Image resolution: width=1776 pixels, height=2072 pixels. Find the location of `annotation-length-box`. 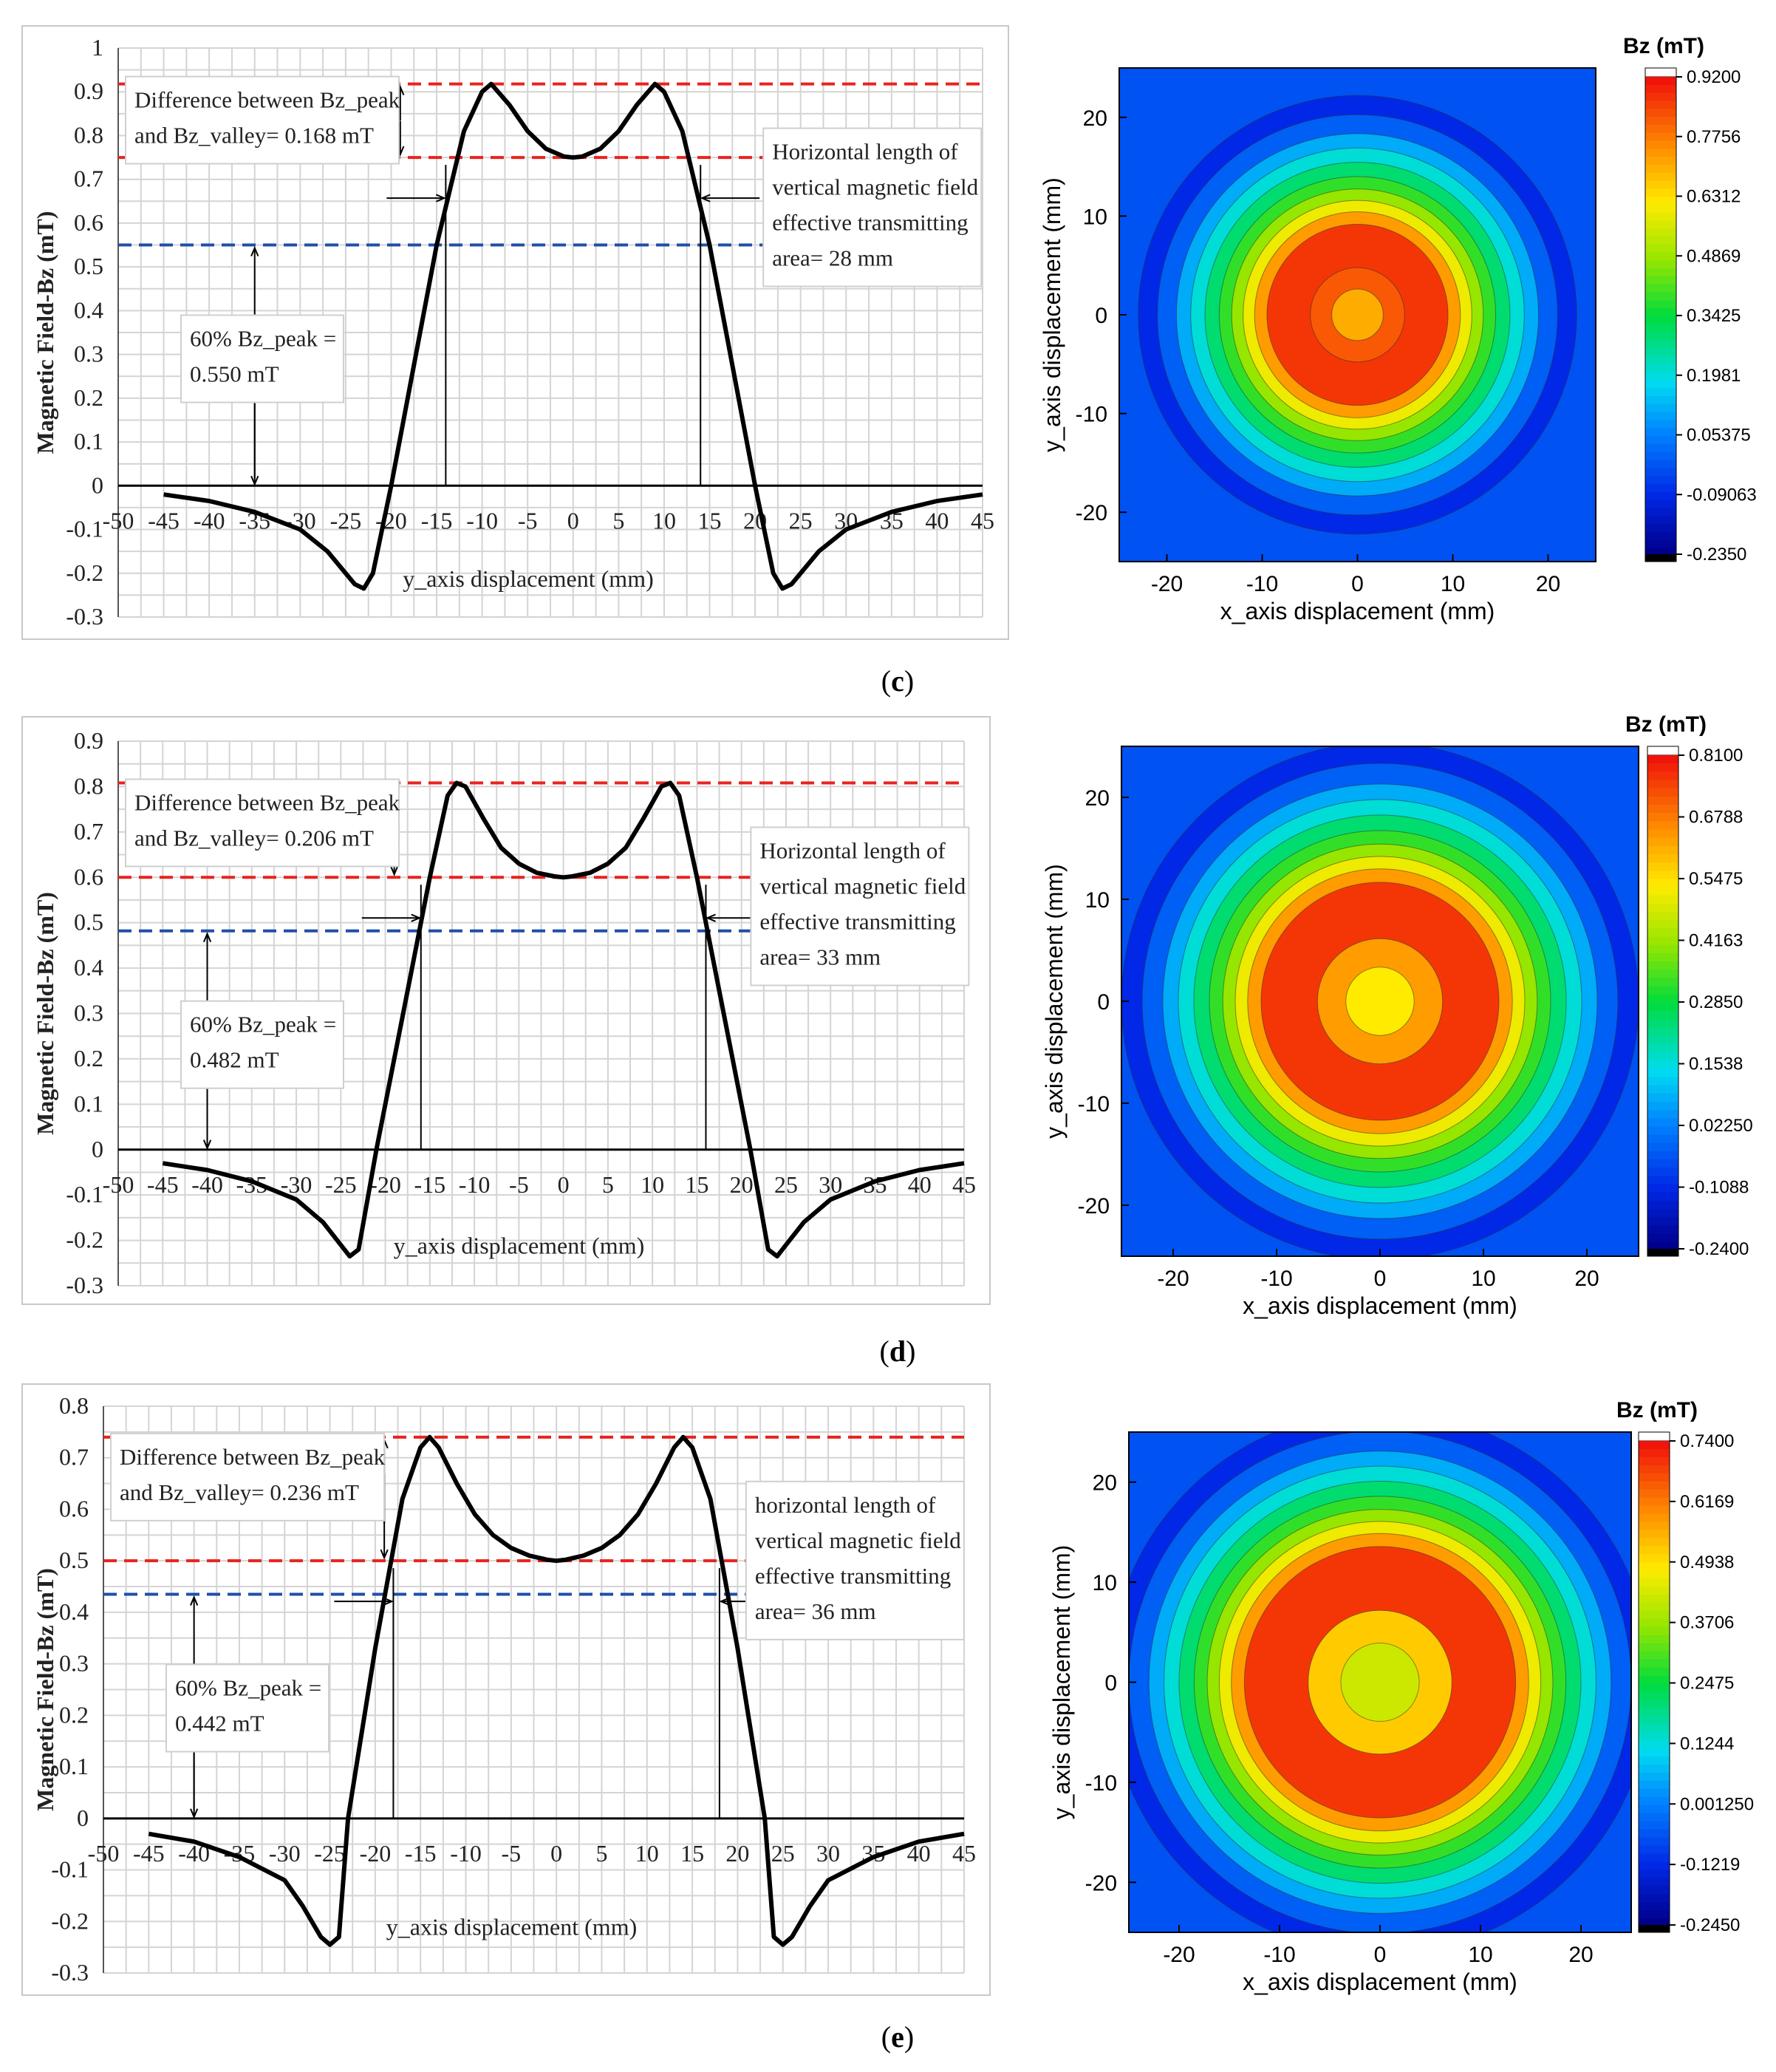

annotation-length-box is located at coordinates (872, 207).